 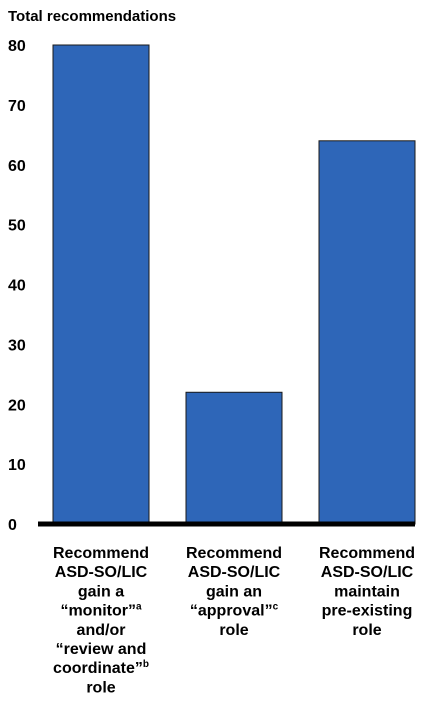 I want to click on y-tick-label: 50, so click(x=17, y=226).